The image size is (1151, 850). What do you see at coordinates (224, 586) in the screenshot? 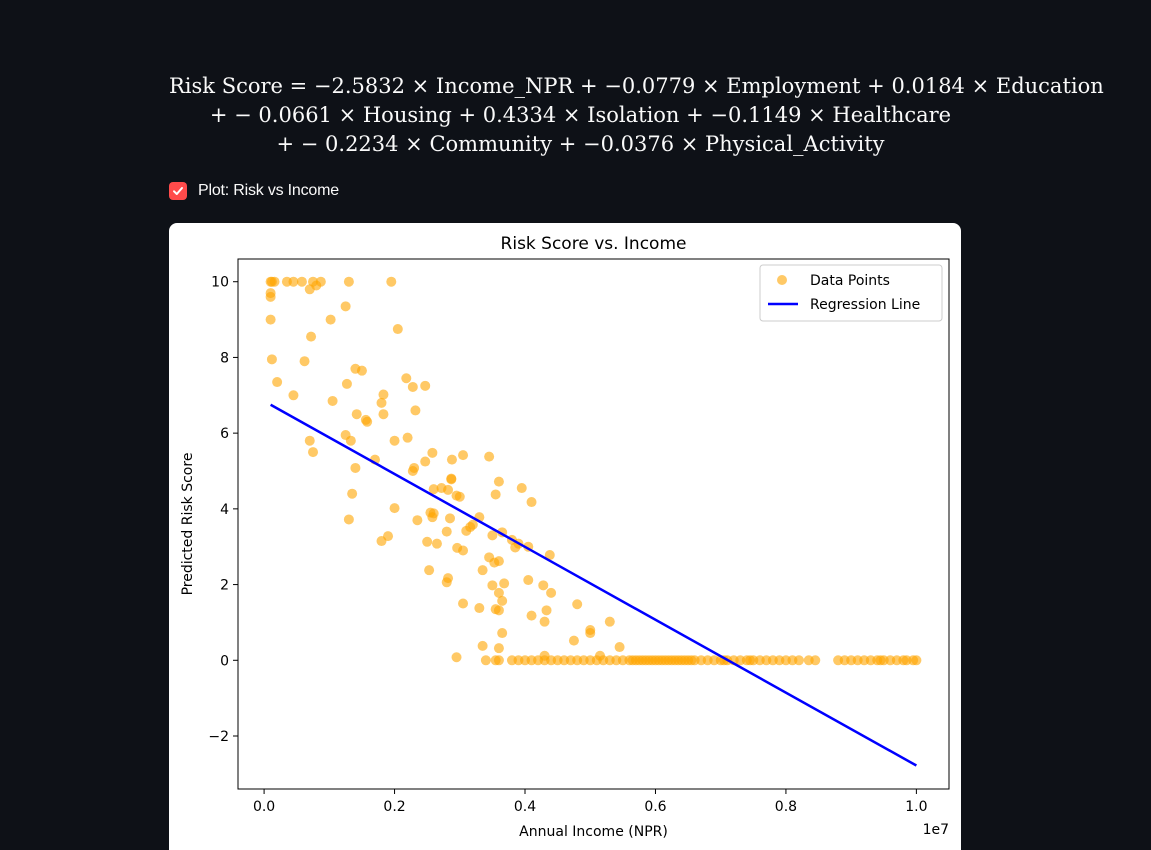
I see `y-tick-label: 2` at bounding box center [224, 586].